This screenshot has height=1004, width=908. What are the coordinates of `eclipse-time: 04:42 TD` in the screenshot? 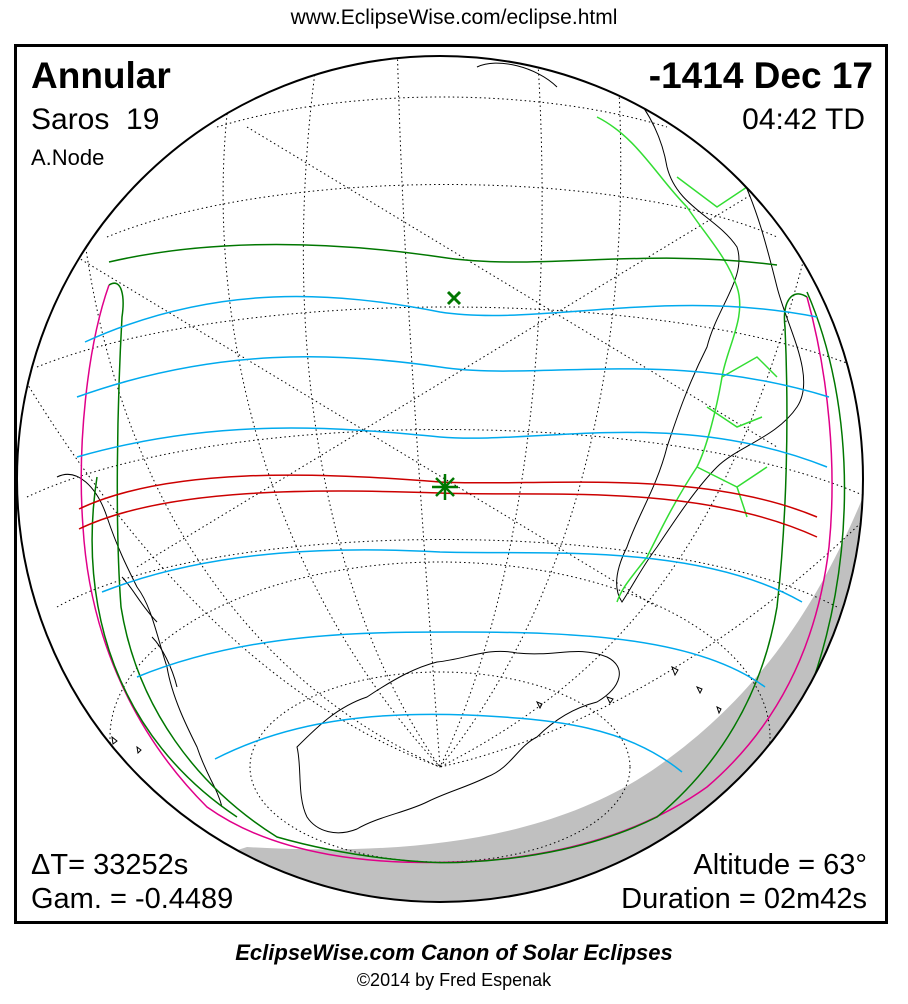 It's located at (803, 119).